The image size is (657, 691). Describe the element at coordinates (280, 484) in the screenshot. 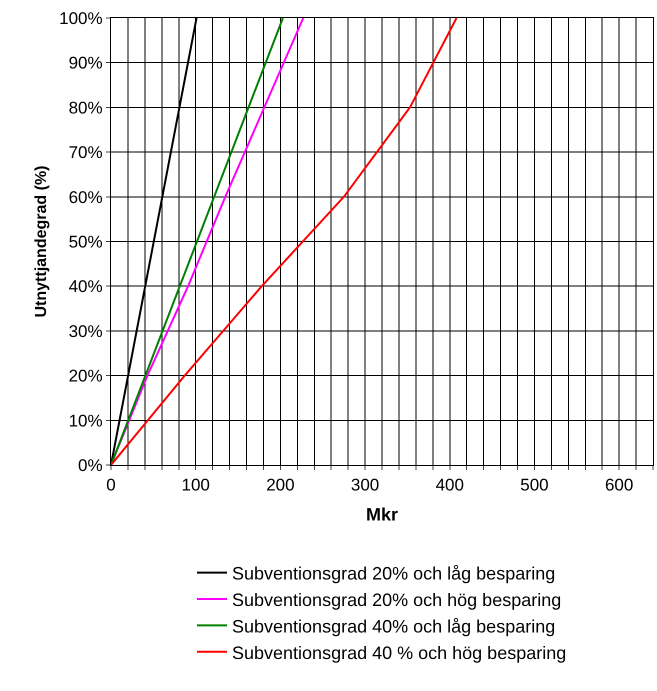

I see `x-tick-label: 200` at that location.